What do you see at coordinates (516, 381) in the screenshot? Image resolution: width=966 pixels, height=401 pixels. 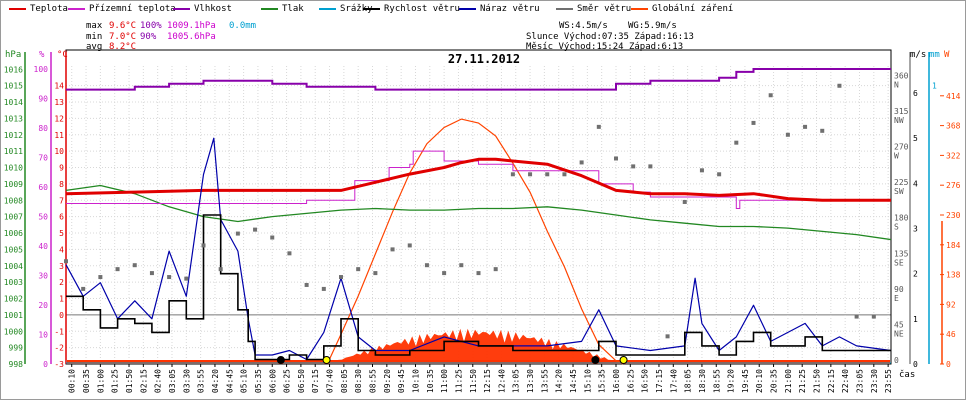 I see `x-tick-label: 13:05` at bounding box center [516, 381].